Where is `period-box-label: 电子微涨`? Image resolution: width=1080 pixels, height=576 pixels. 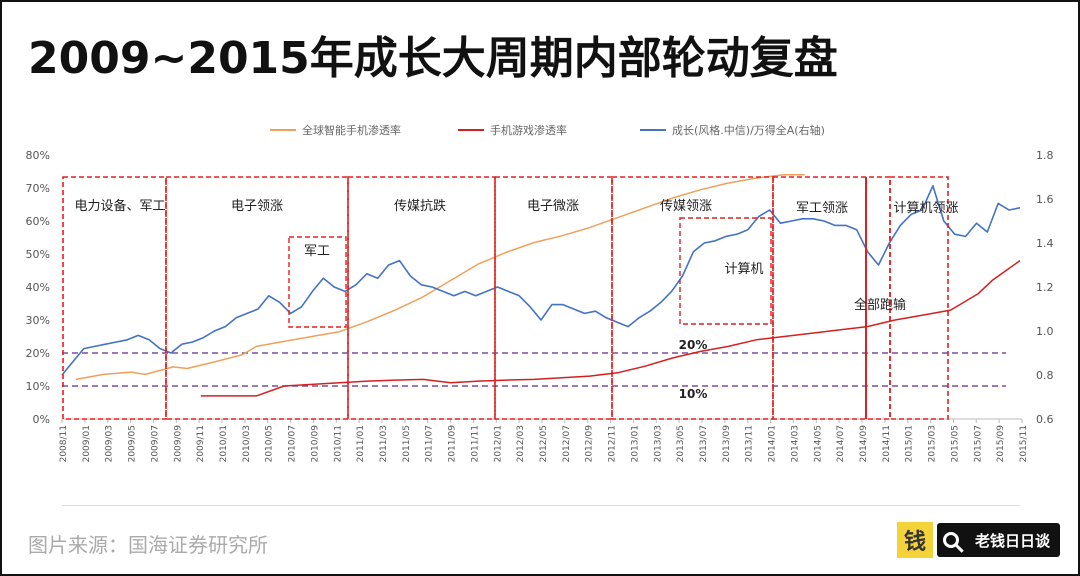
period-box-label: 电子微涨 is located at coordinates (553, 206).